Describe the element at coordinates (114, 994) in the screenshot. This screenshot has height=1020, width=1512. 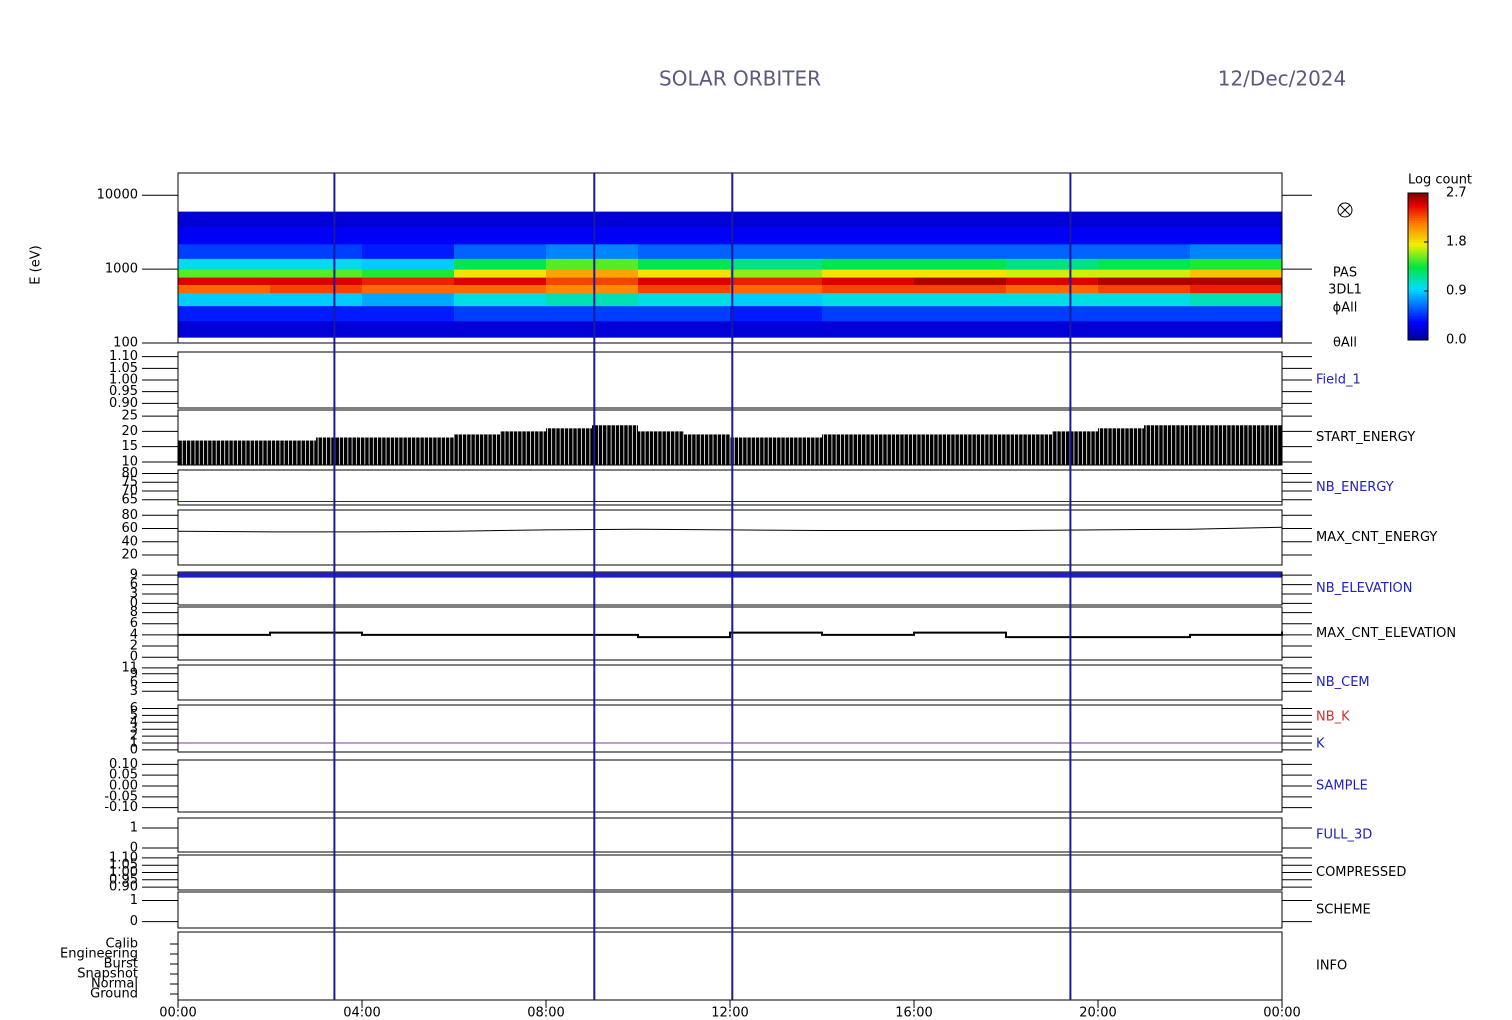
I see `y-category-label: Ground` at that location.